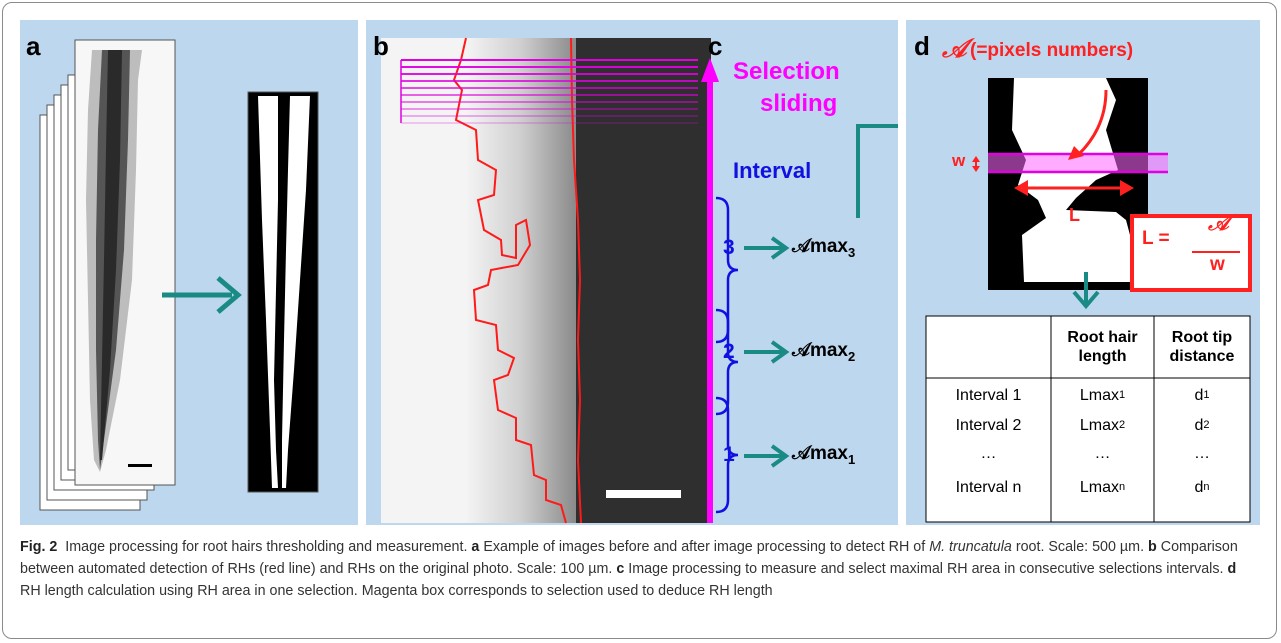 The height and width of the screenshot is (643, 1281). What do you see at coordinates (1092, 123) in the screenshot?
I see `a-arrow` at bounding box center [1092, 123].